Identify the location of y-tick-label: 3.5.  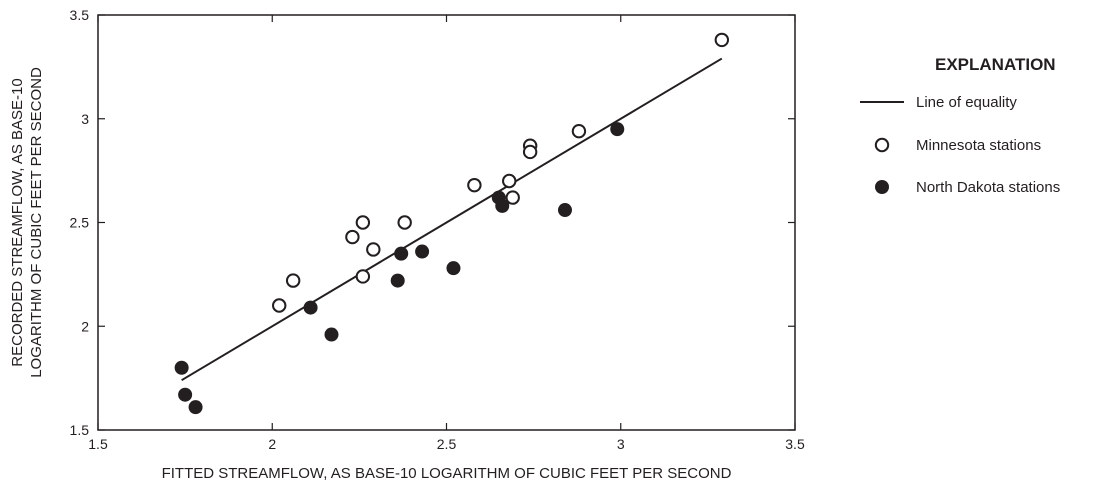
(80, 15).